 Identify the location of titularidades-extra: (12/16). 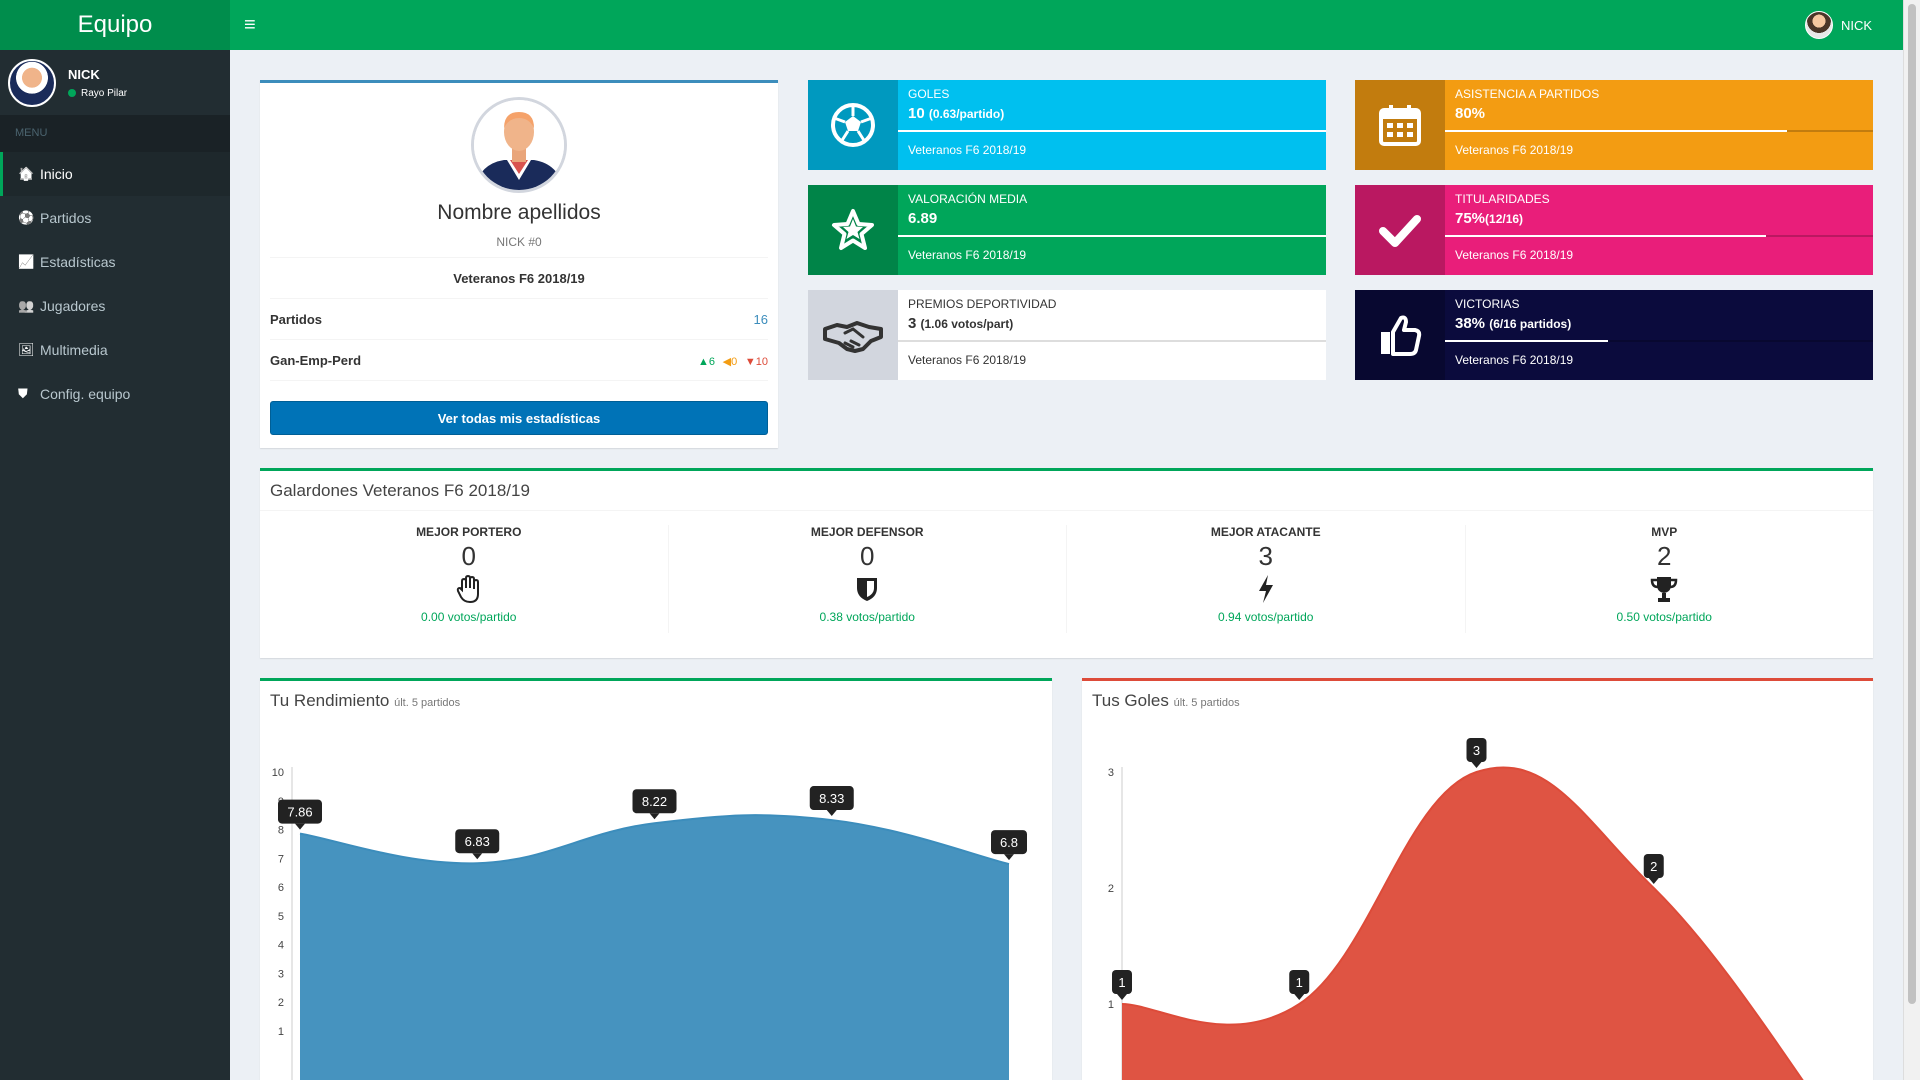
(1504, 219).